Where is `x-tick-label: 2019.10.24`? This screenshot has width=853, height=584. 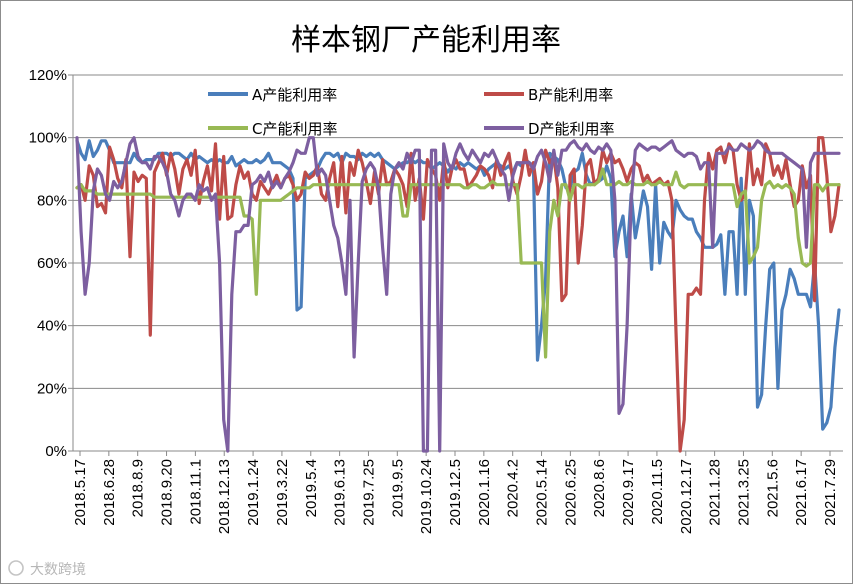 x-tick-label: 2019.10.24 is located at coordinates (426, 496).